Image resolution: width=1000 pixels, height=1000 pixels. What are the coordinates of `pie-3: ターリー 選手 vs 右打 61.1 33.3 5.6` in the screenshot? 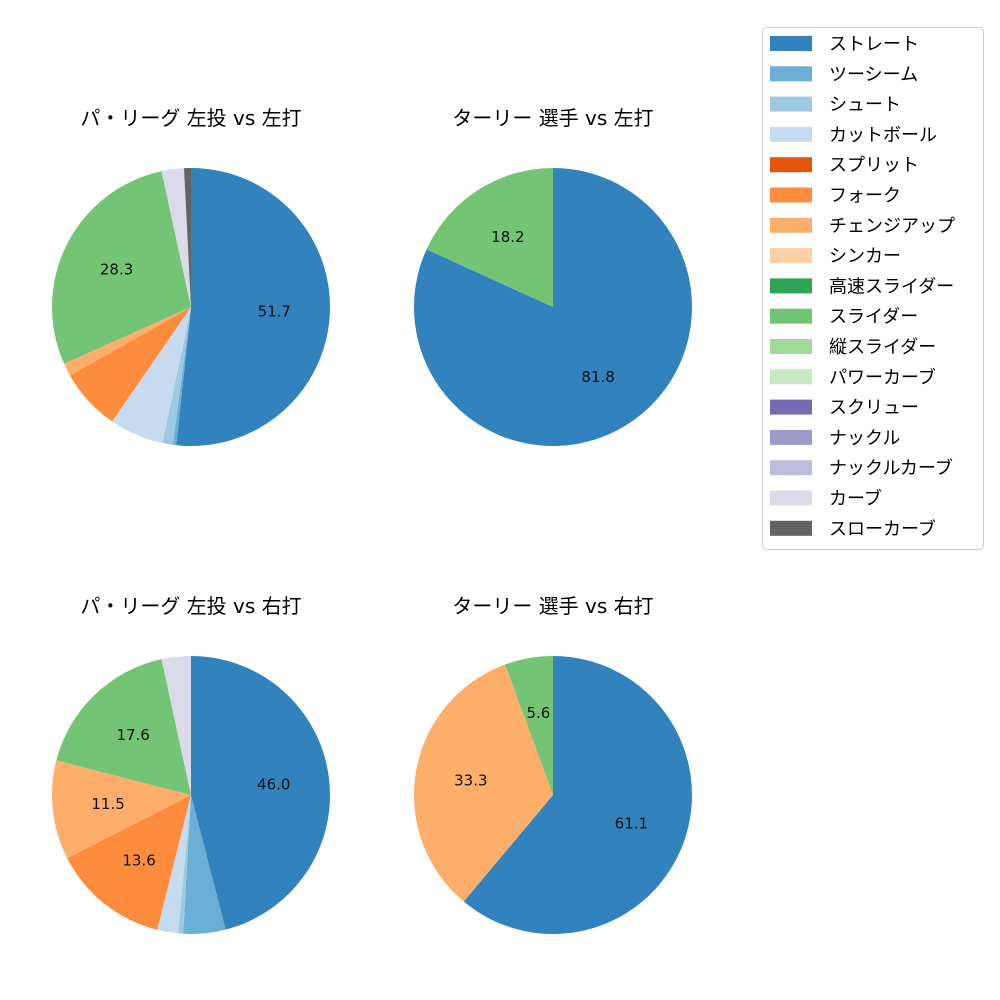 It's located at (553, 764).